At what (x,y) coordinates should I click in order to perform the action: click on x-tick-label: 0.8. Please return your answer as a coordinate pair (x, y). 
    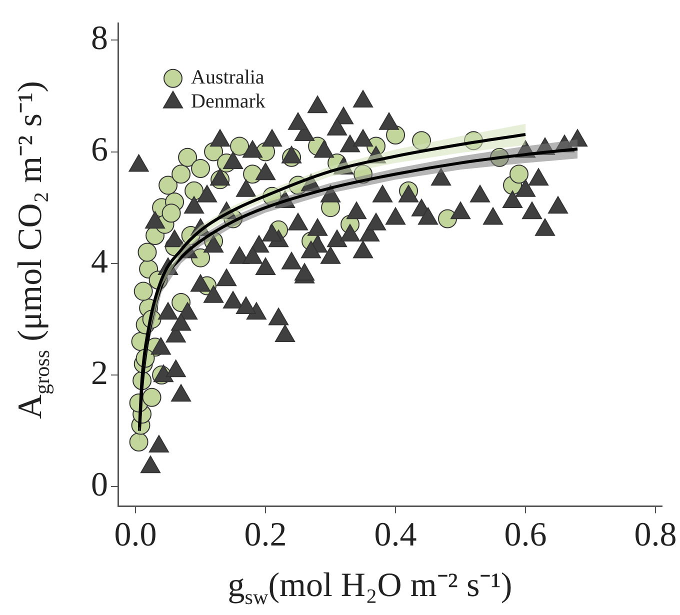
    Looking at the image, I should click on (655, 535).